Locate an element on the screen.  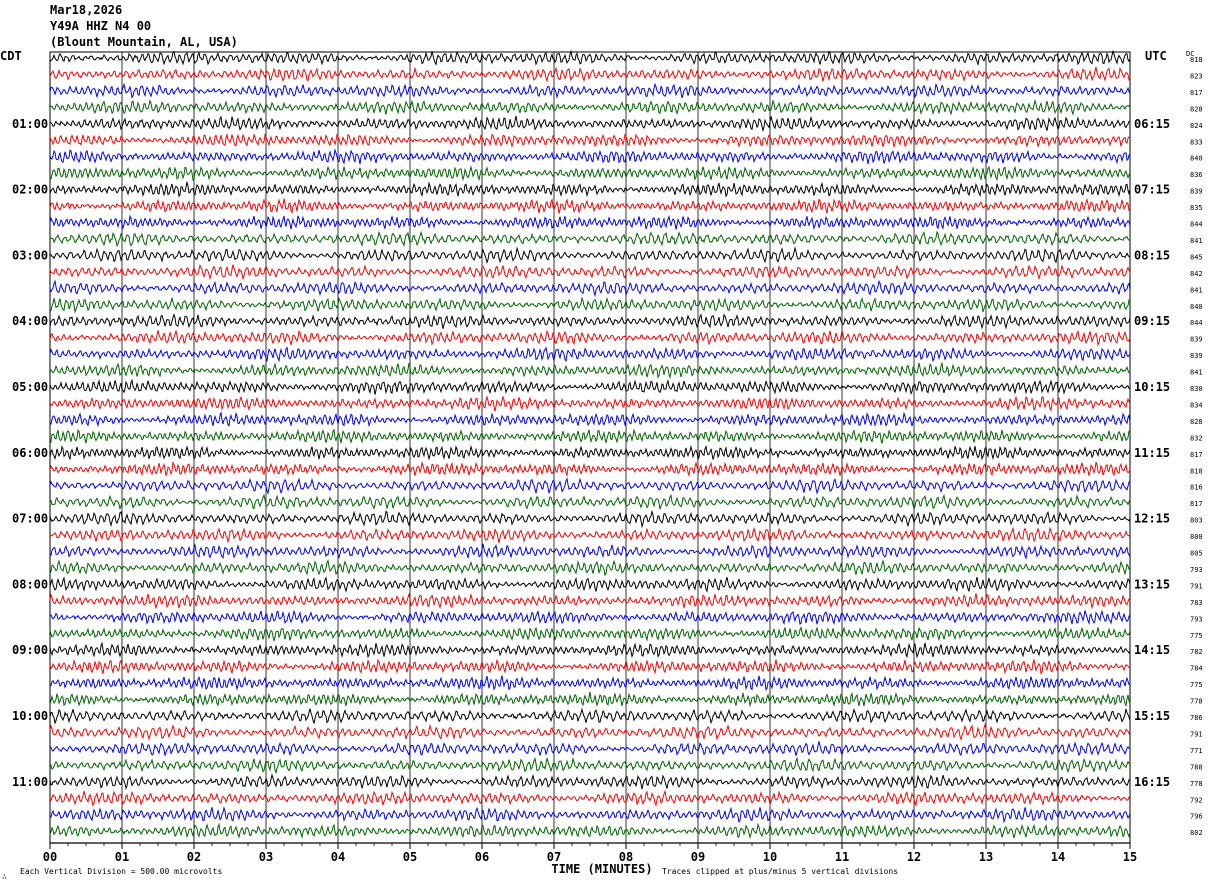
dc-offset-value: 786 is located at coordinates (1196, 718).